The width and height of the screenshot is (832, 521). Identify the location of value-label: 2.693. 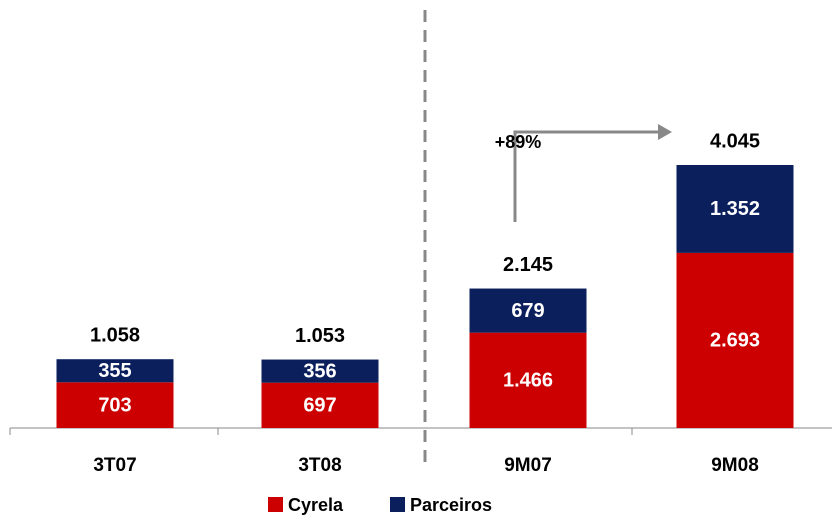
(735, 341).